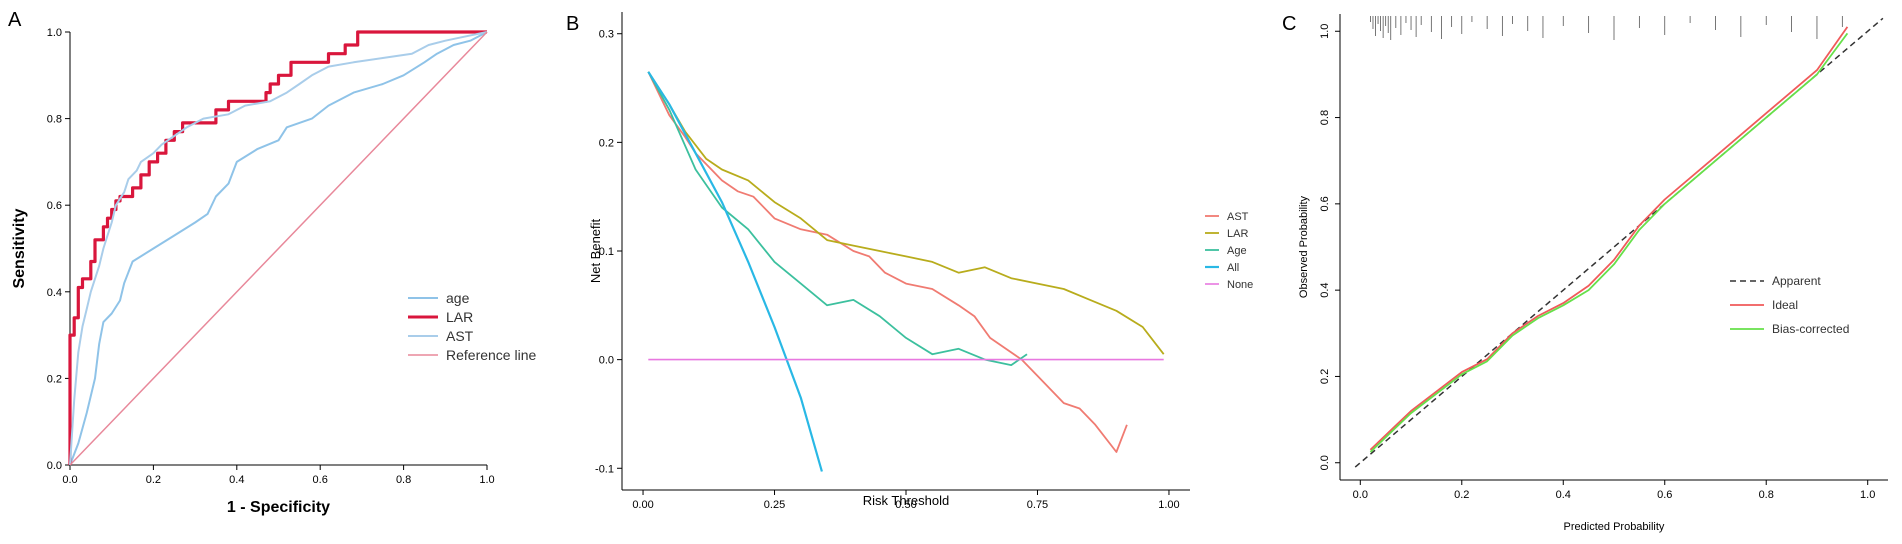 Image resolution: width=1902 pixels, height=544 pixels. I want to click on x-tick-label: 0.00, so click(642, 505).